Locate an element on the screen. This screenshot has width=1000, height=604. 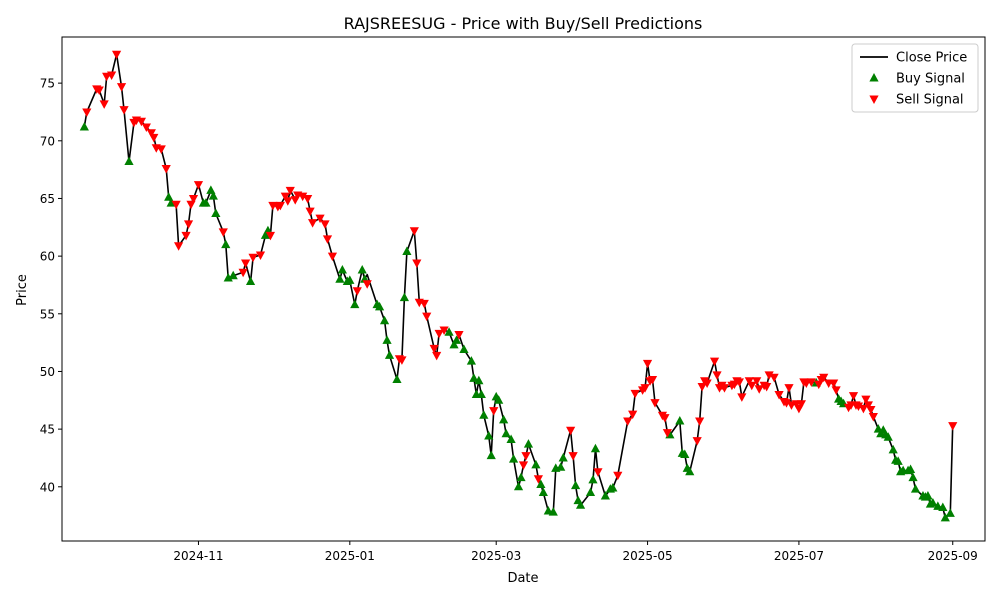
legend-label: Buy Signal is located at coordinates (930, 79).